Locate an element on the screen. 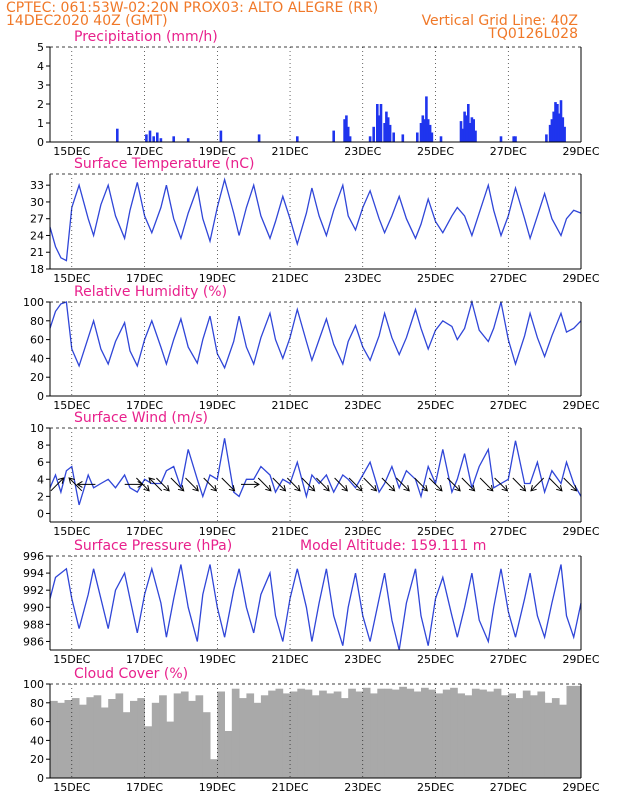  rh-y-tick-label: 40 is located at coordinates (37, 358).